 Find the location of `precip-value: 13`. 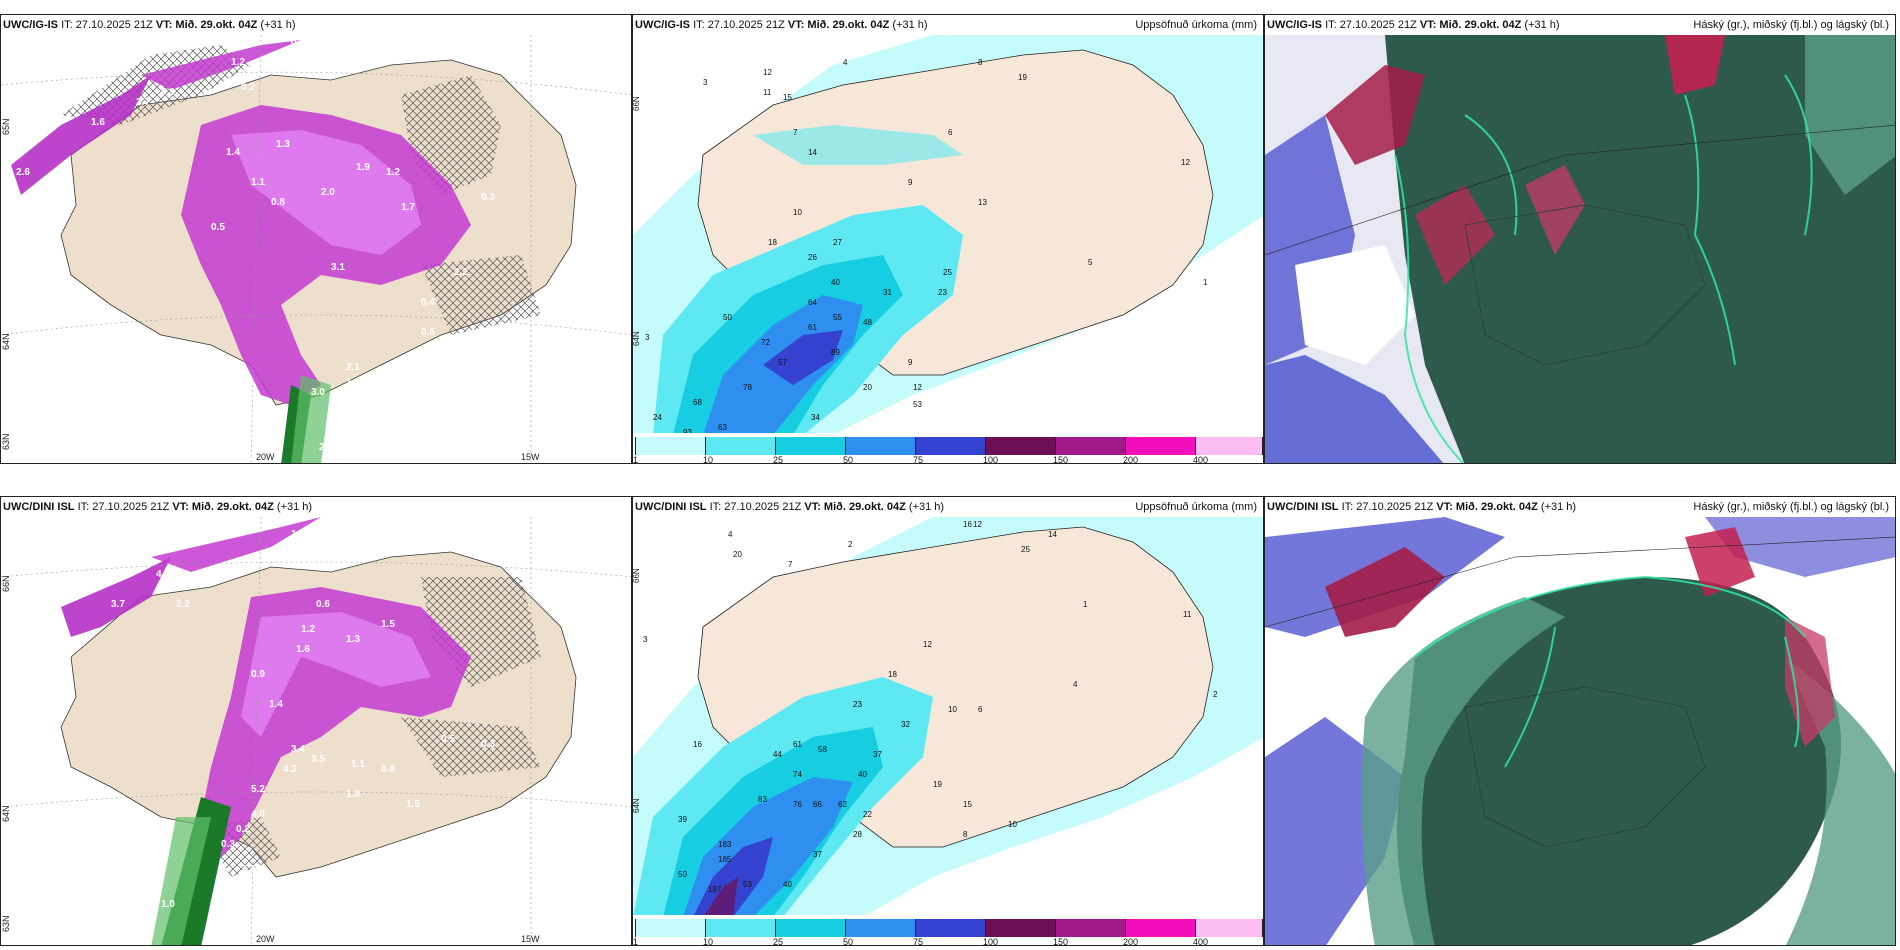

precip-value: 13 is located at coordinates (982, 202).